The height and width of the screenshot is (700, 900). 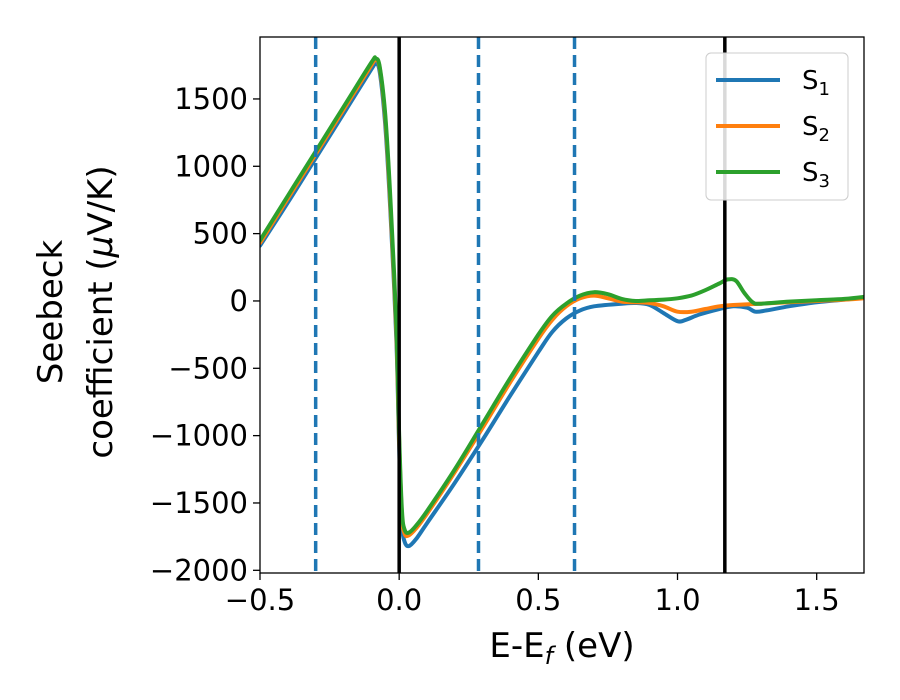 I want to click on x-tick-label: 0.0, so click(x=399, y=600).